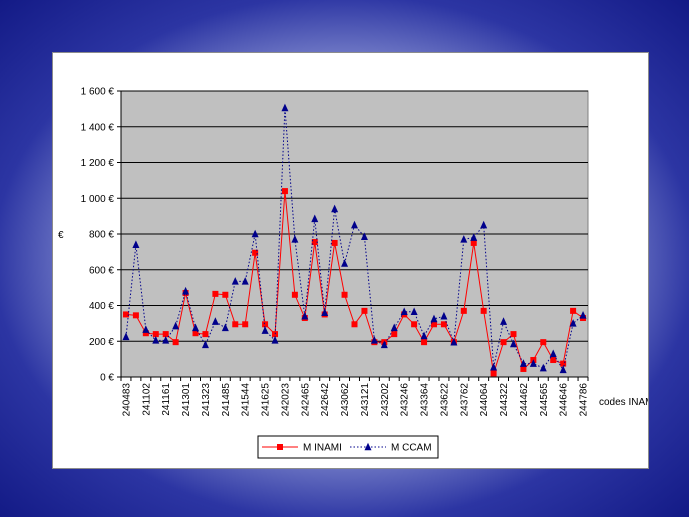  Describe the element at coordinates (322, 448) in the screenshot. I see `legend-label: M INAMI` at that location.